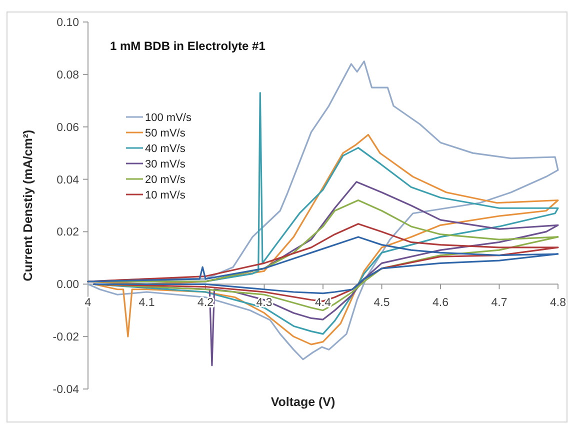 The width and height of the screenshot is (574, 424). I want to click on y-tick-label: 0.04, so click(68, 180).